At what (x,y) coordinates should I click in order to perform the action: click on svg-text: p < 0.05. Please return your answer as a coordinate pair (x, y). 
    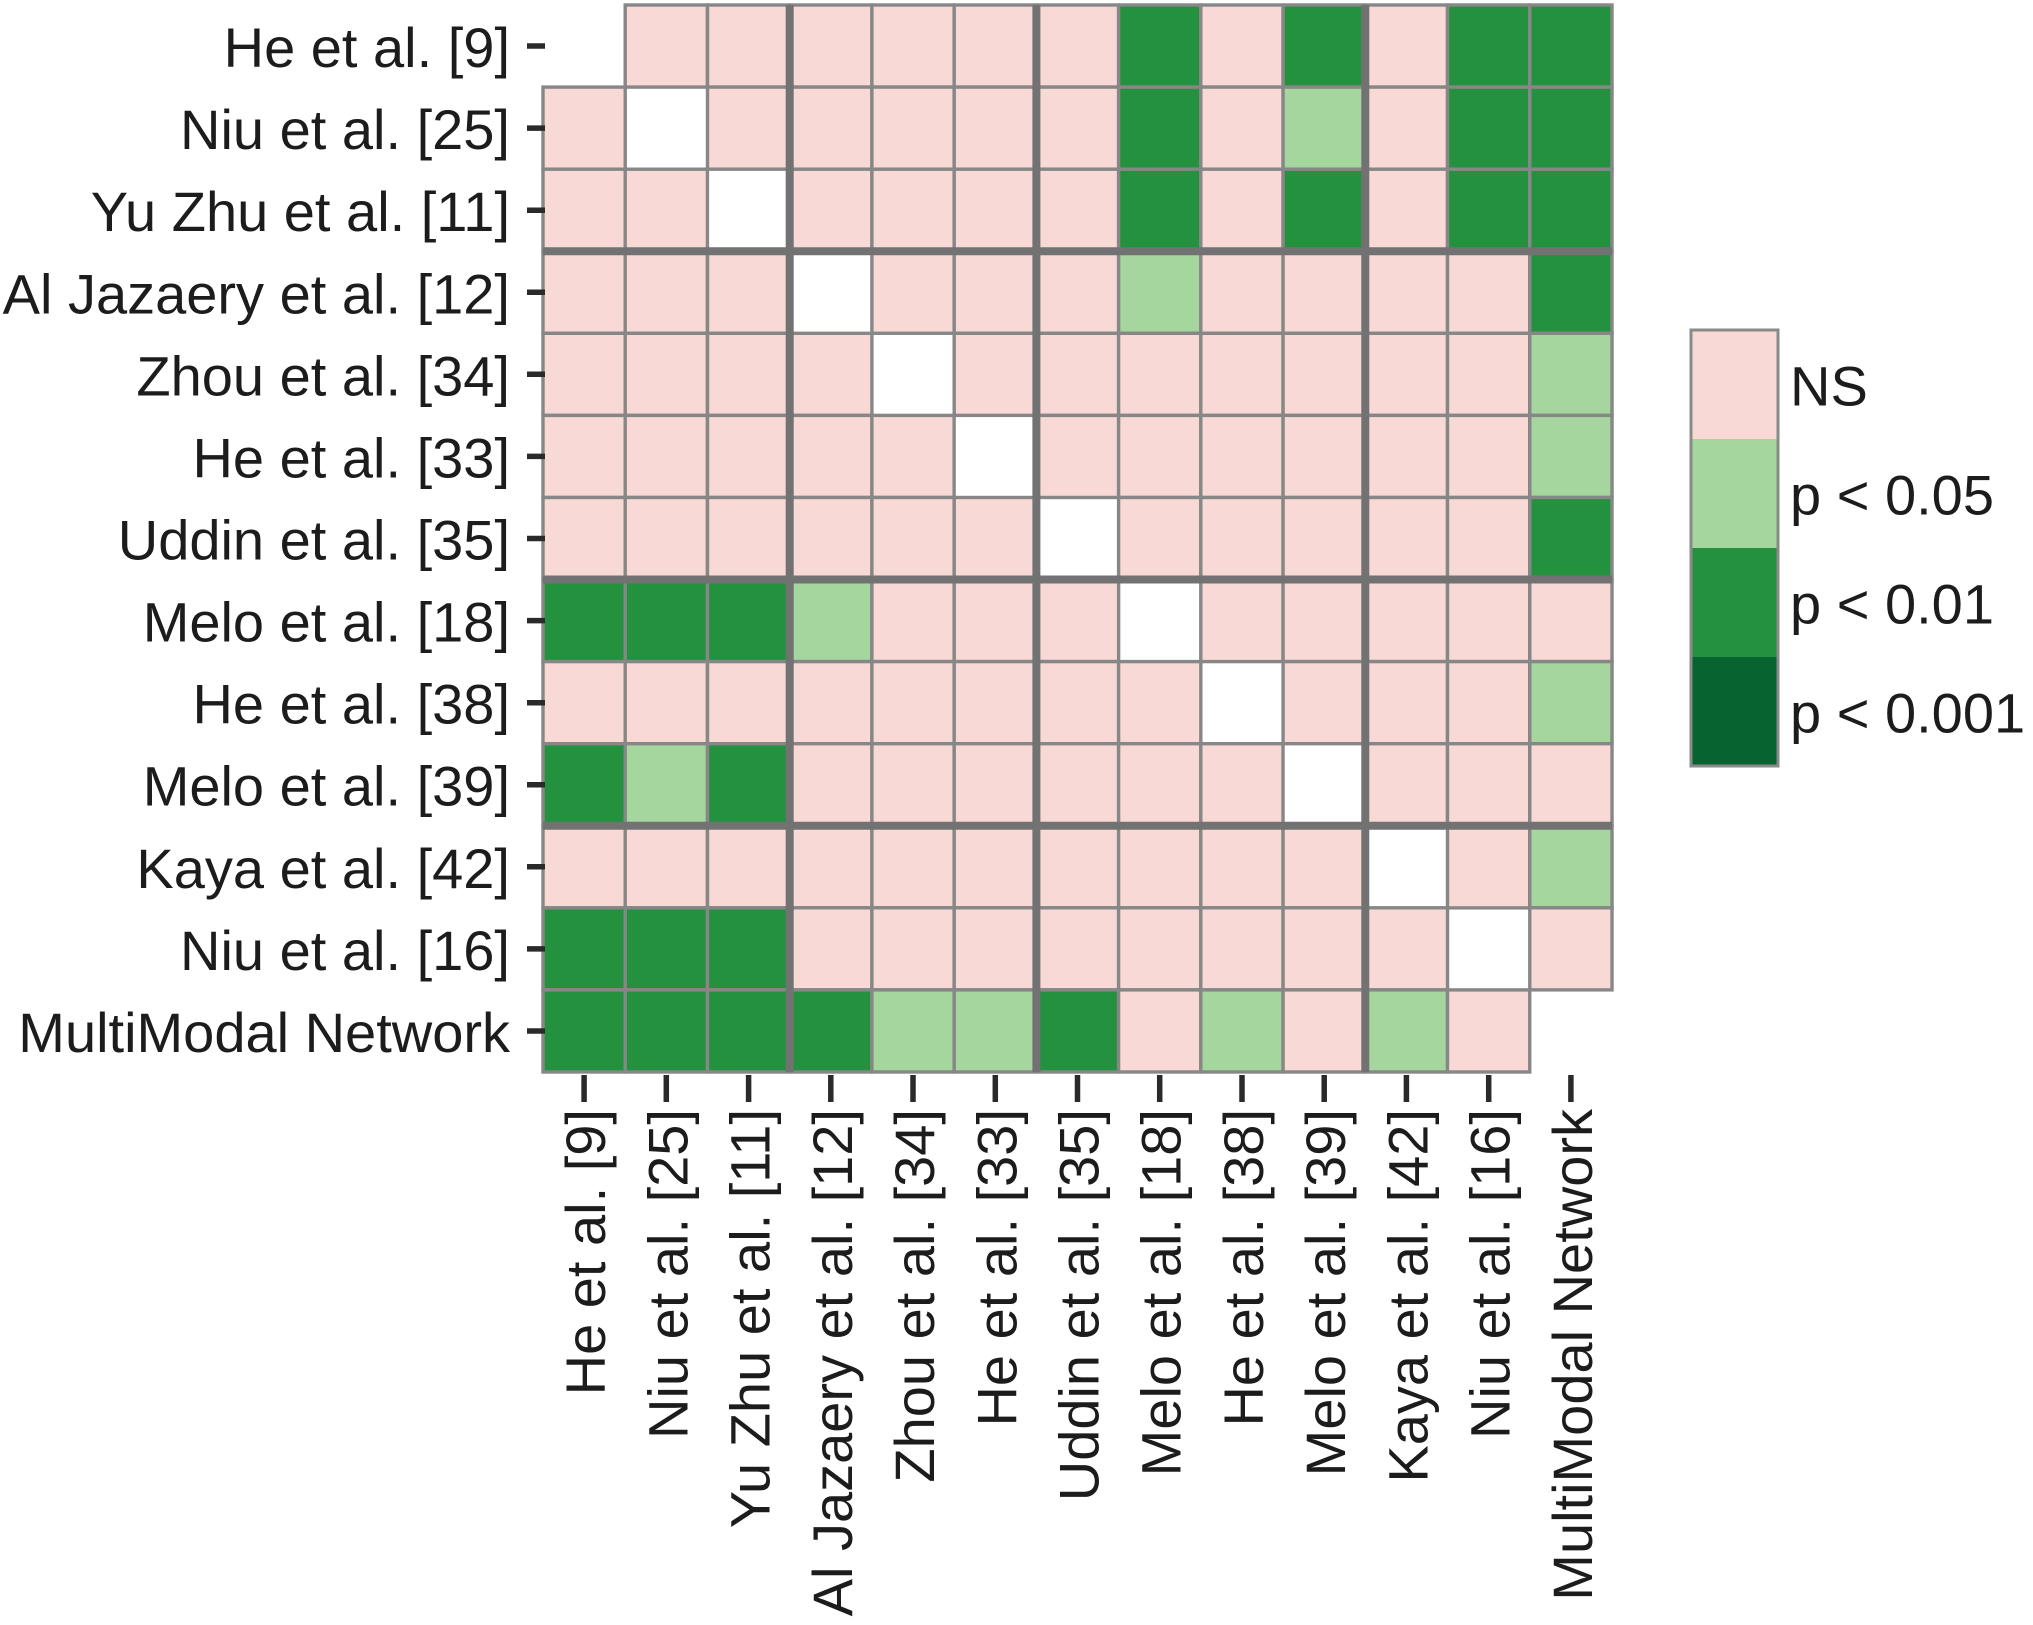
    Looking at the image, I should click on (1892, 495).